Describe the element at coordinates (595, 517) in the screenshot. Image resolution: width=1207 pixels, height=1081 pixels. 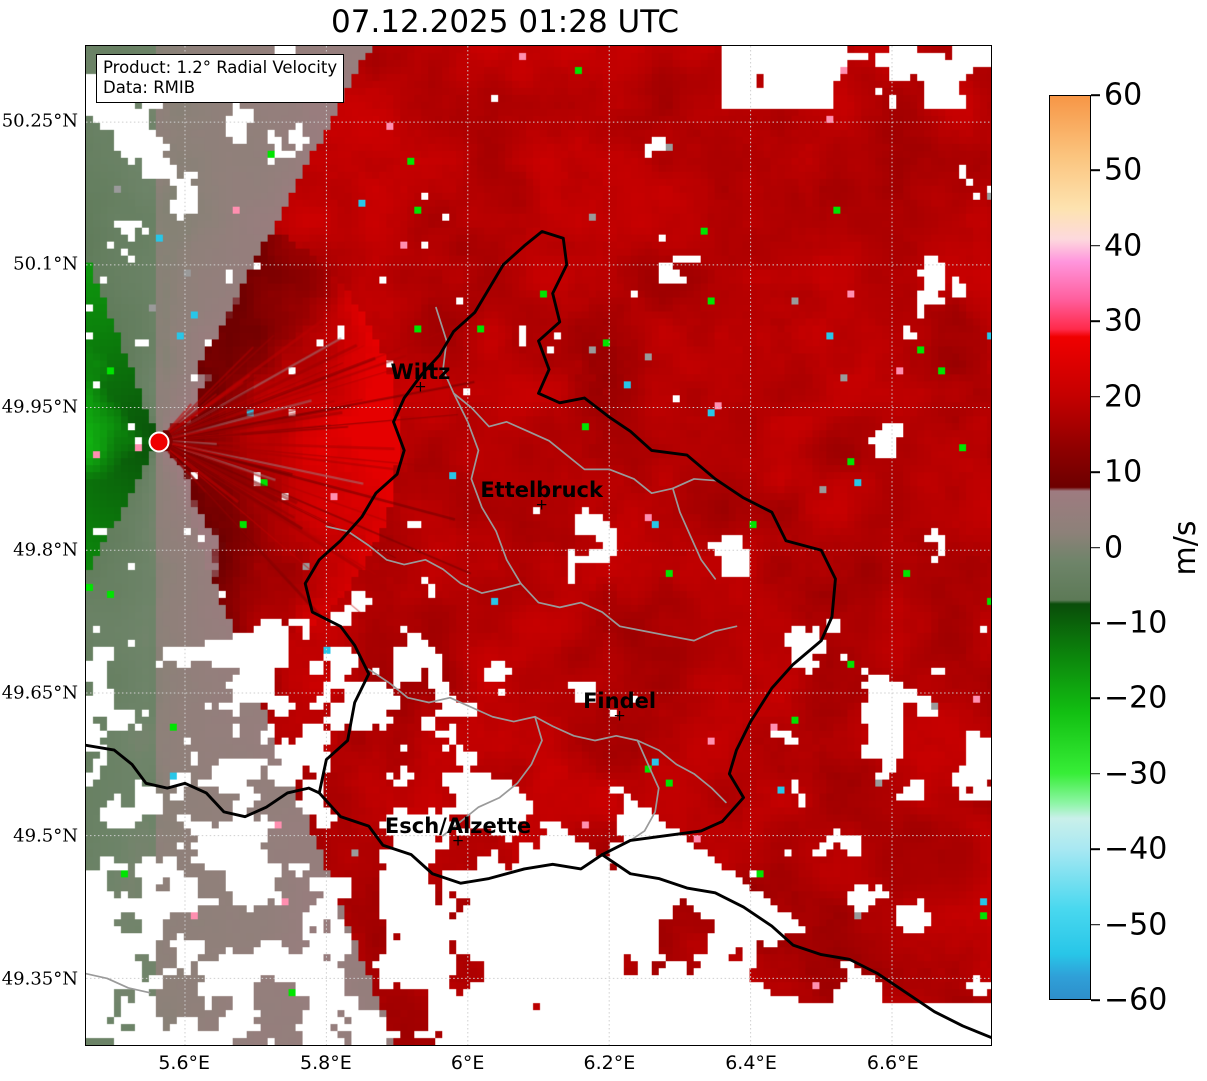
I see `admin-boundary-central` at that location.